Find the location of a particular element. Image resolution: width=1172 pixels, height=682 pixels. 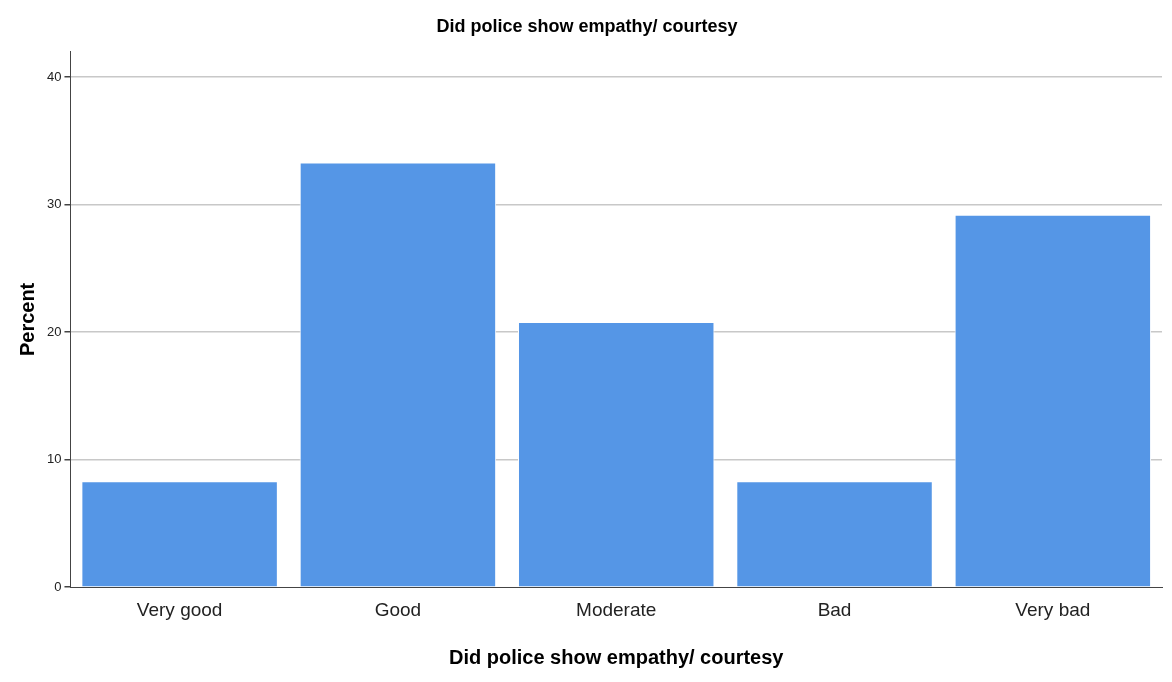

x-tick-label: Moderate is located at coordinates (616, 609).